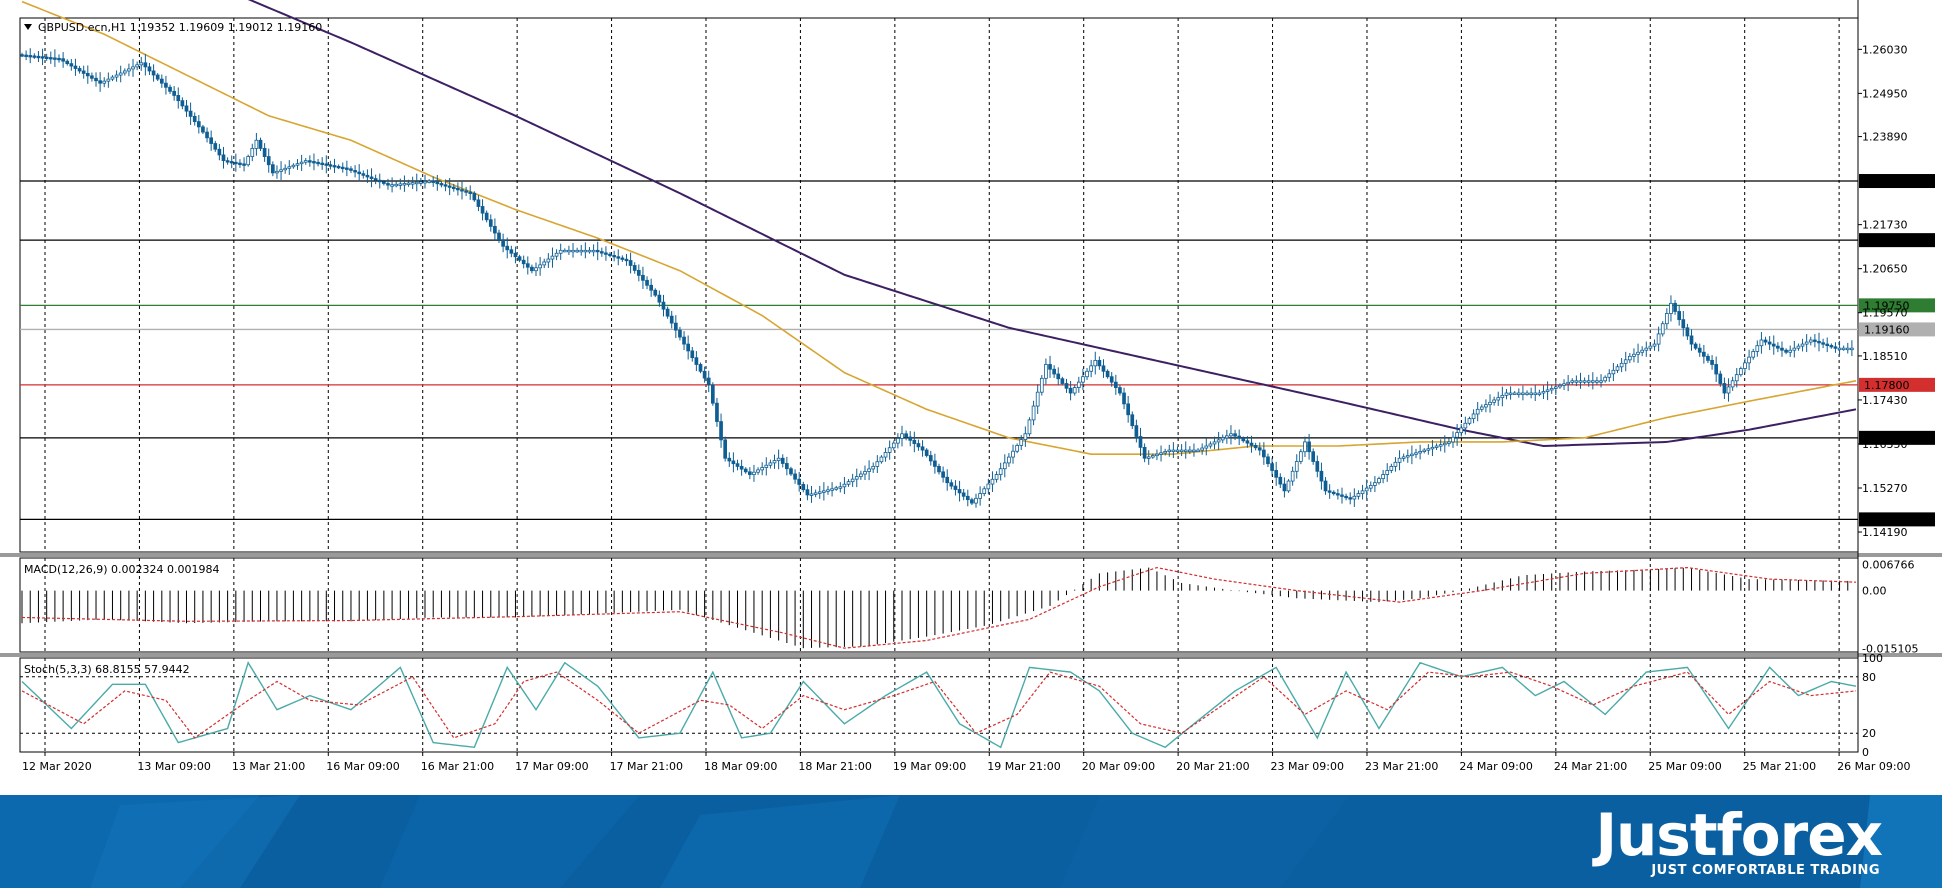 Image resolution: width=1942 pixels, height=888 pixels. What do you see at coordinates (1887, 305) in the screenshot?
I see `level-price-label: 1.19750` at bounding box center [1887, 305].